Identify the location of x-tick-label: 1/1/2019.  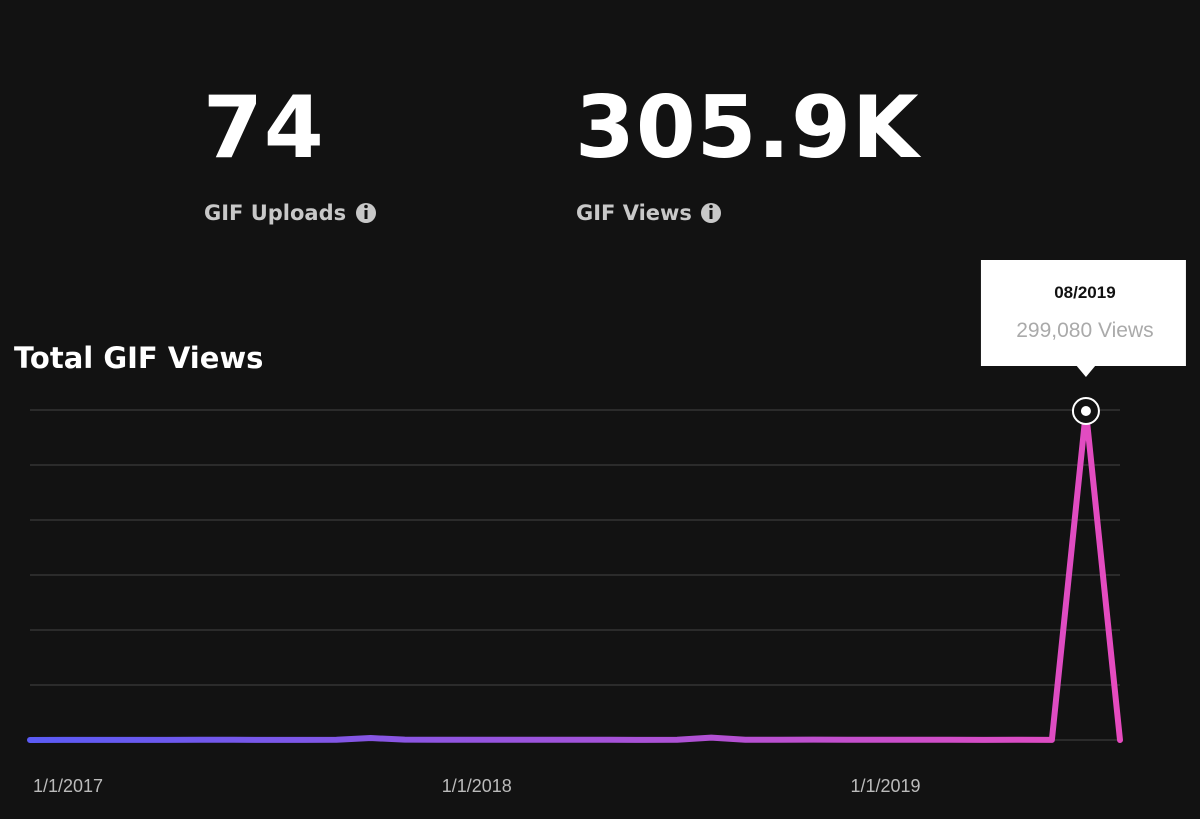
(886, 786).